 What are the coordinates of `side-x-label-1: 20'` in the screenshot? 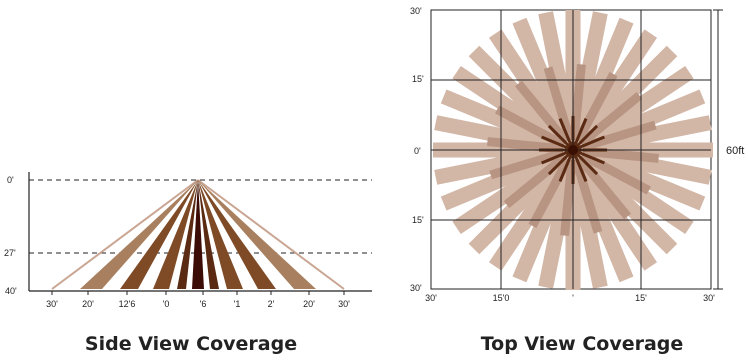 It's located at (88, 304).